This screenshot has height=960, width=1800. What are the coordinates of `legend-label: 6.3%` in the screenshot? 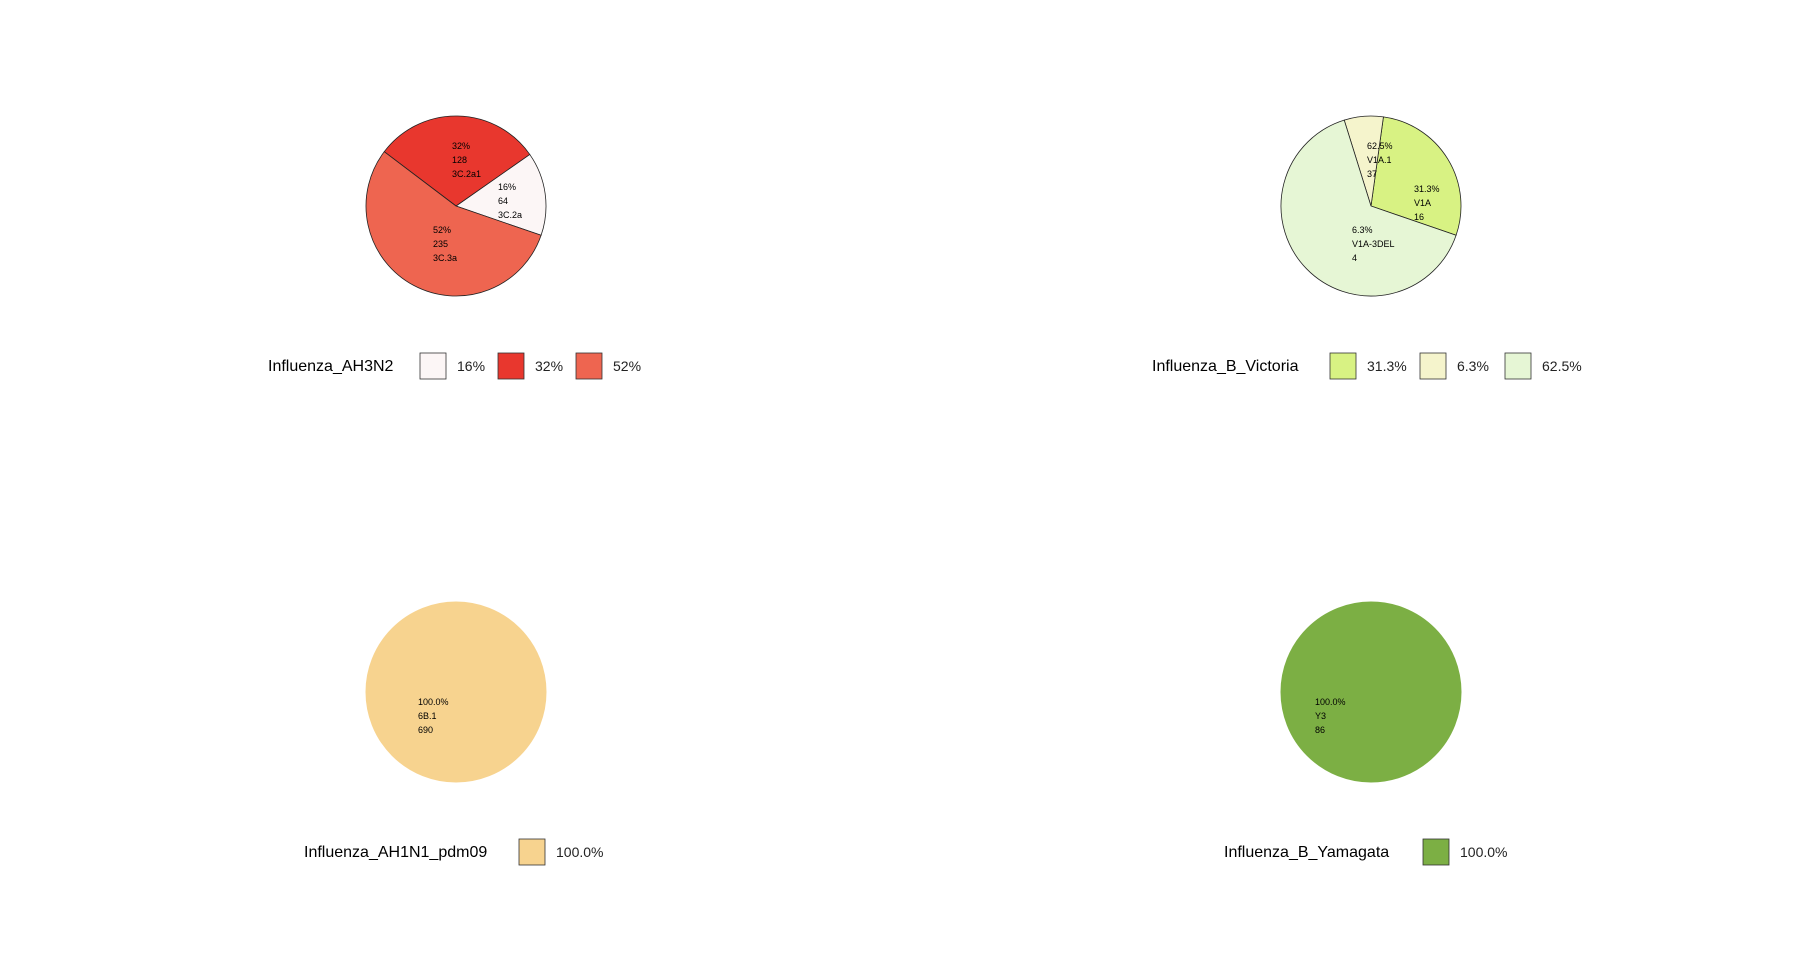 It's located at (1473, 366).